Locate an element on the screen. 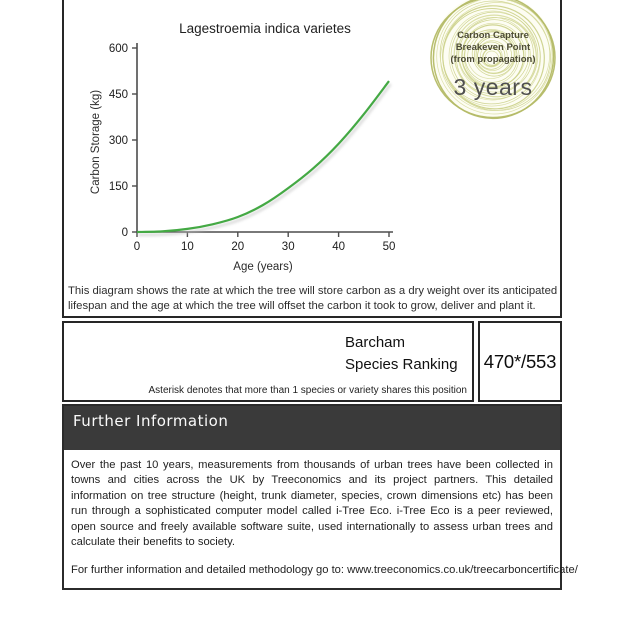 This screenshot has height=620, width=620. badge-line-2: Breakeven Point is located at coordinates (493, 47).